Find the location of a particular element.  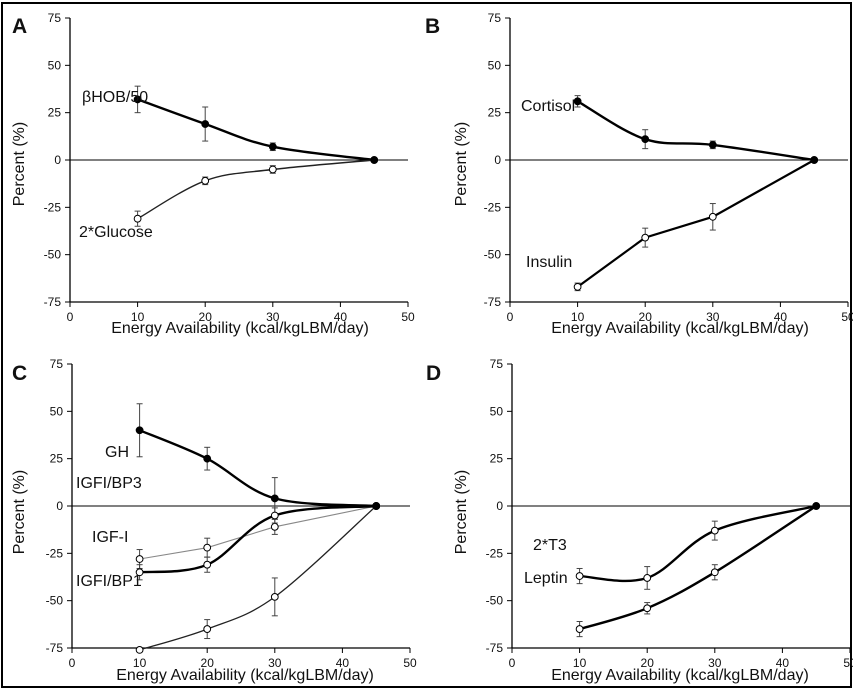

series-label: IGFI/BP1 is located at coordinates (109, 581).